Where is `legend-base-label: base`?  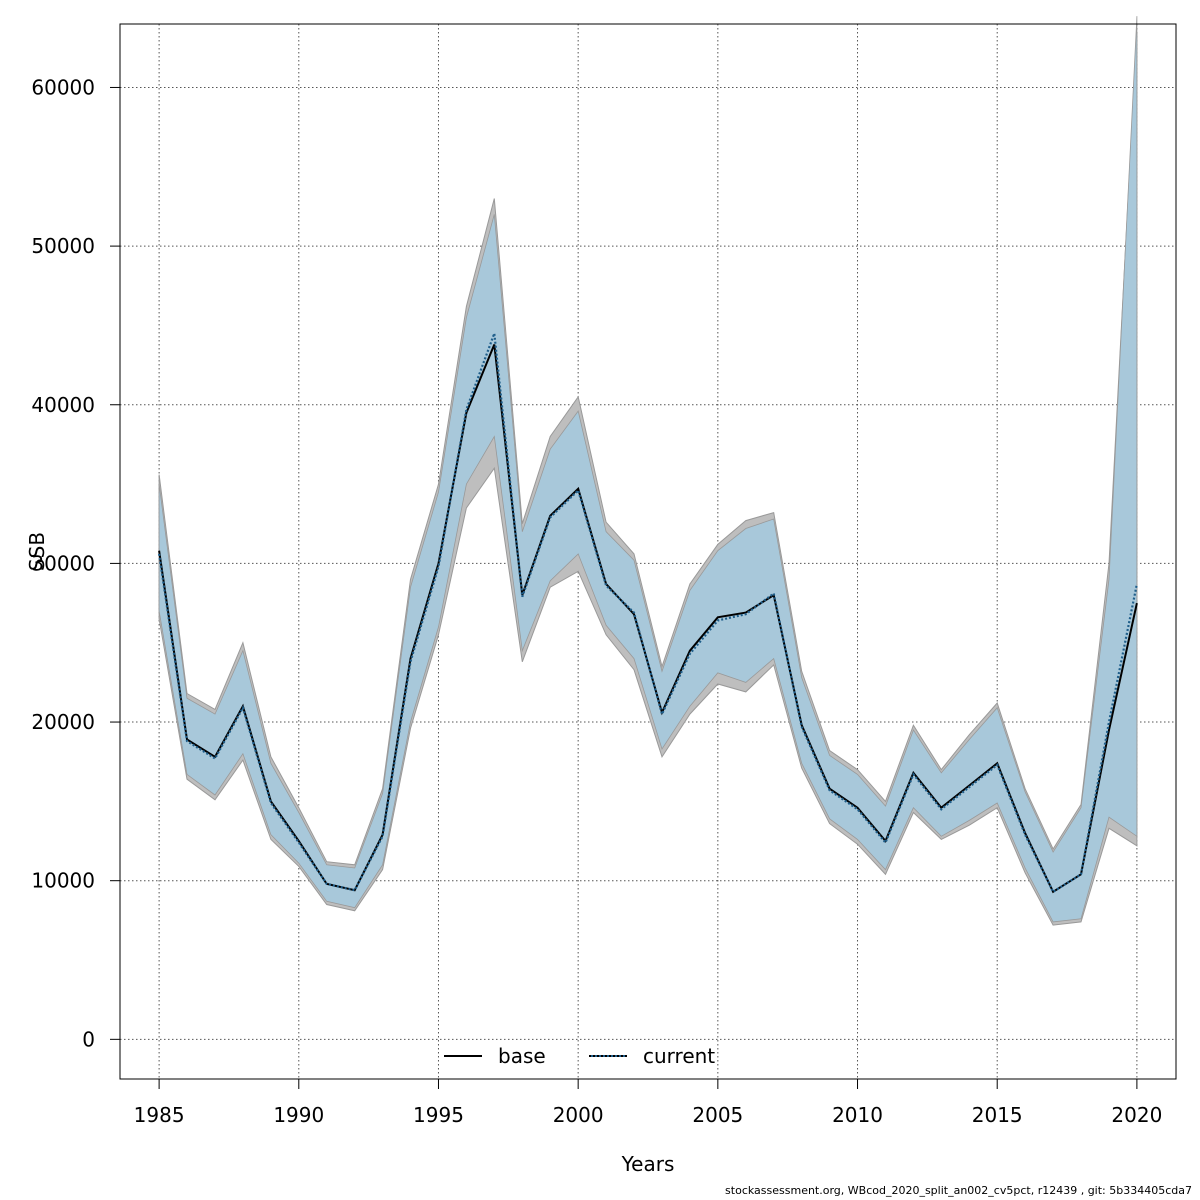
legend-base-label: base is located at coordinates (522, 1056).